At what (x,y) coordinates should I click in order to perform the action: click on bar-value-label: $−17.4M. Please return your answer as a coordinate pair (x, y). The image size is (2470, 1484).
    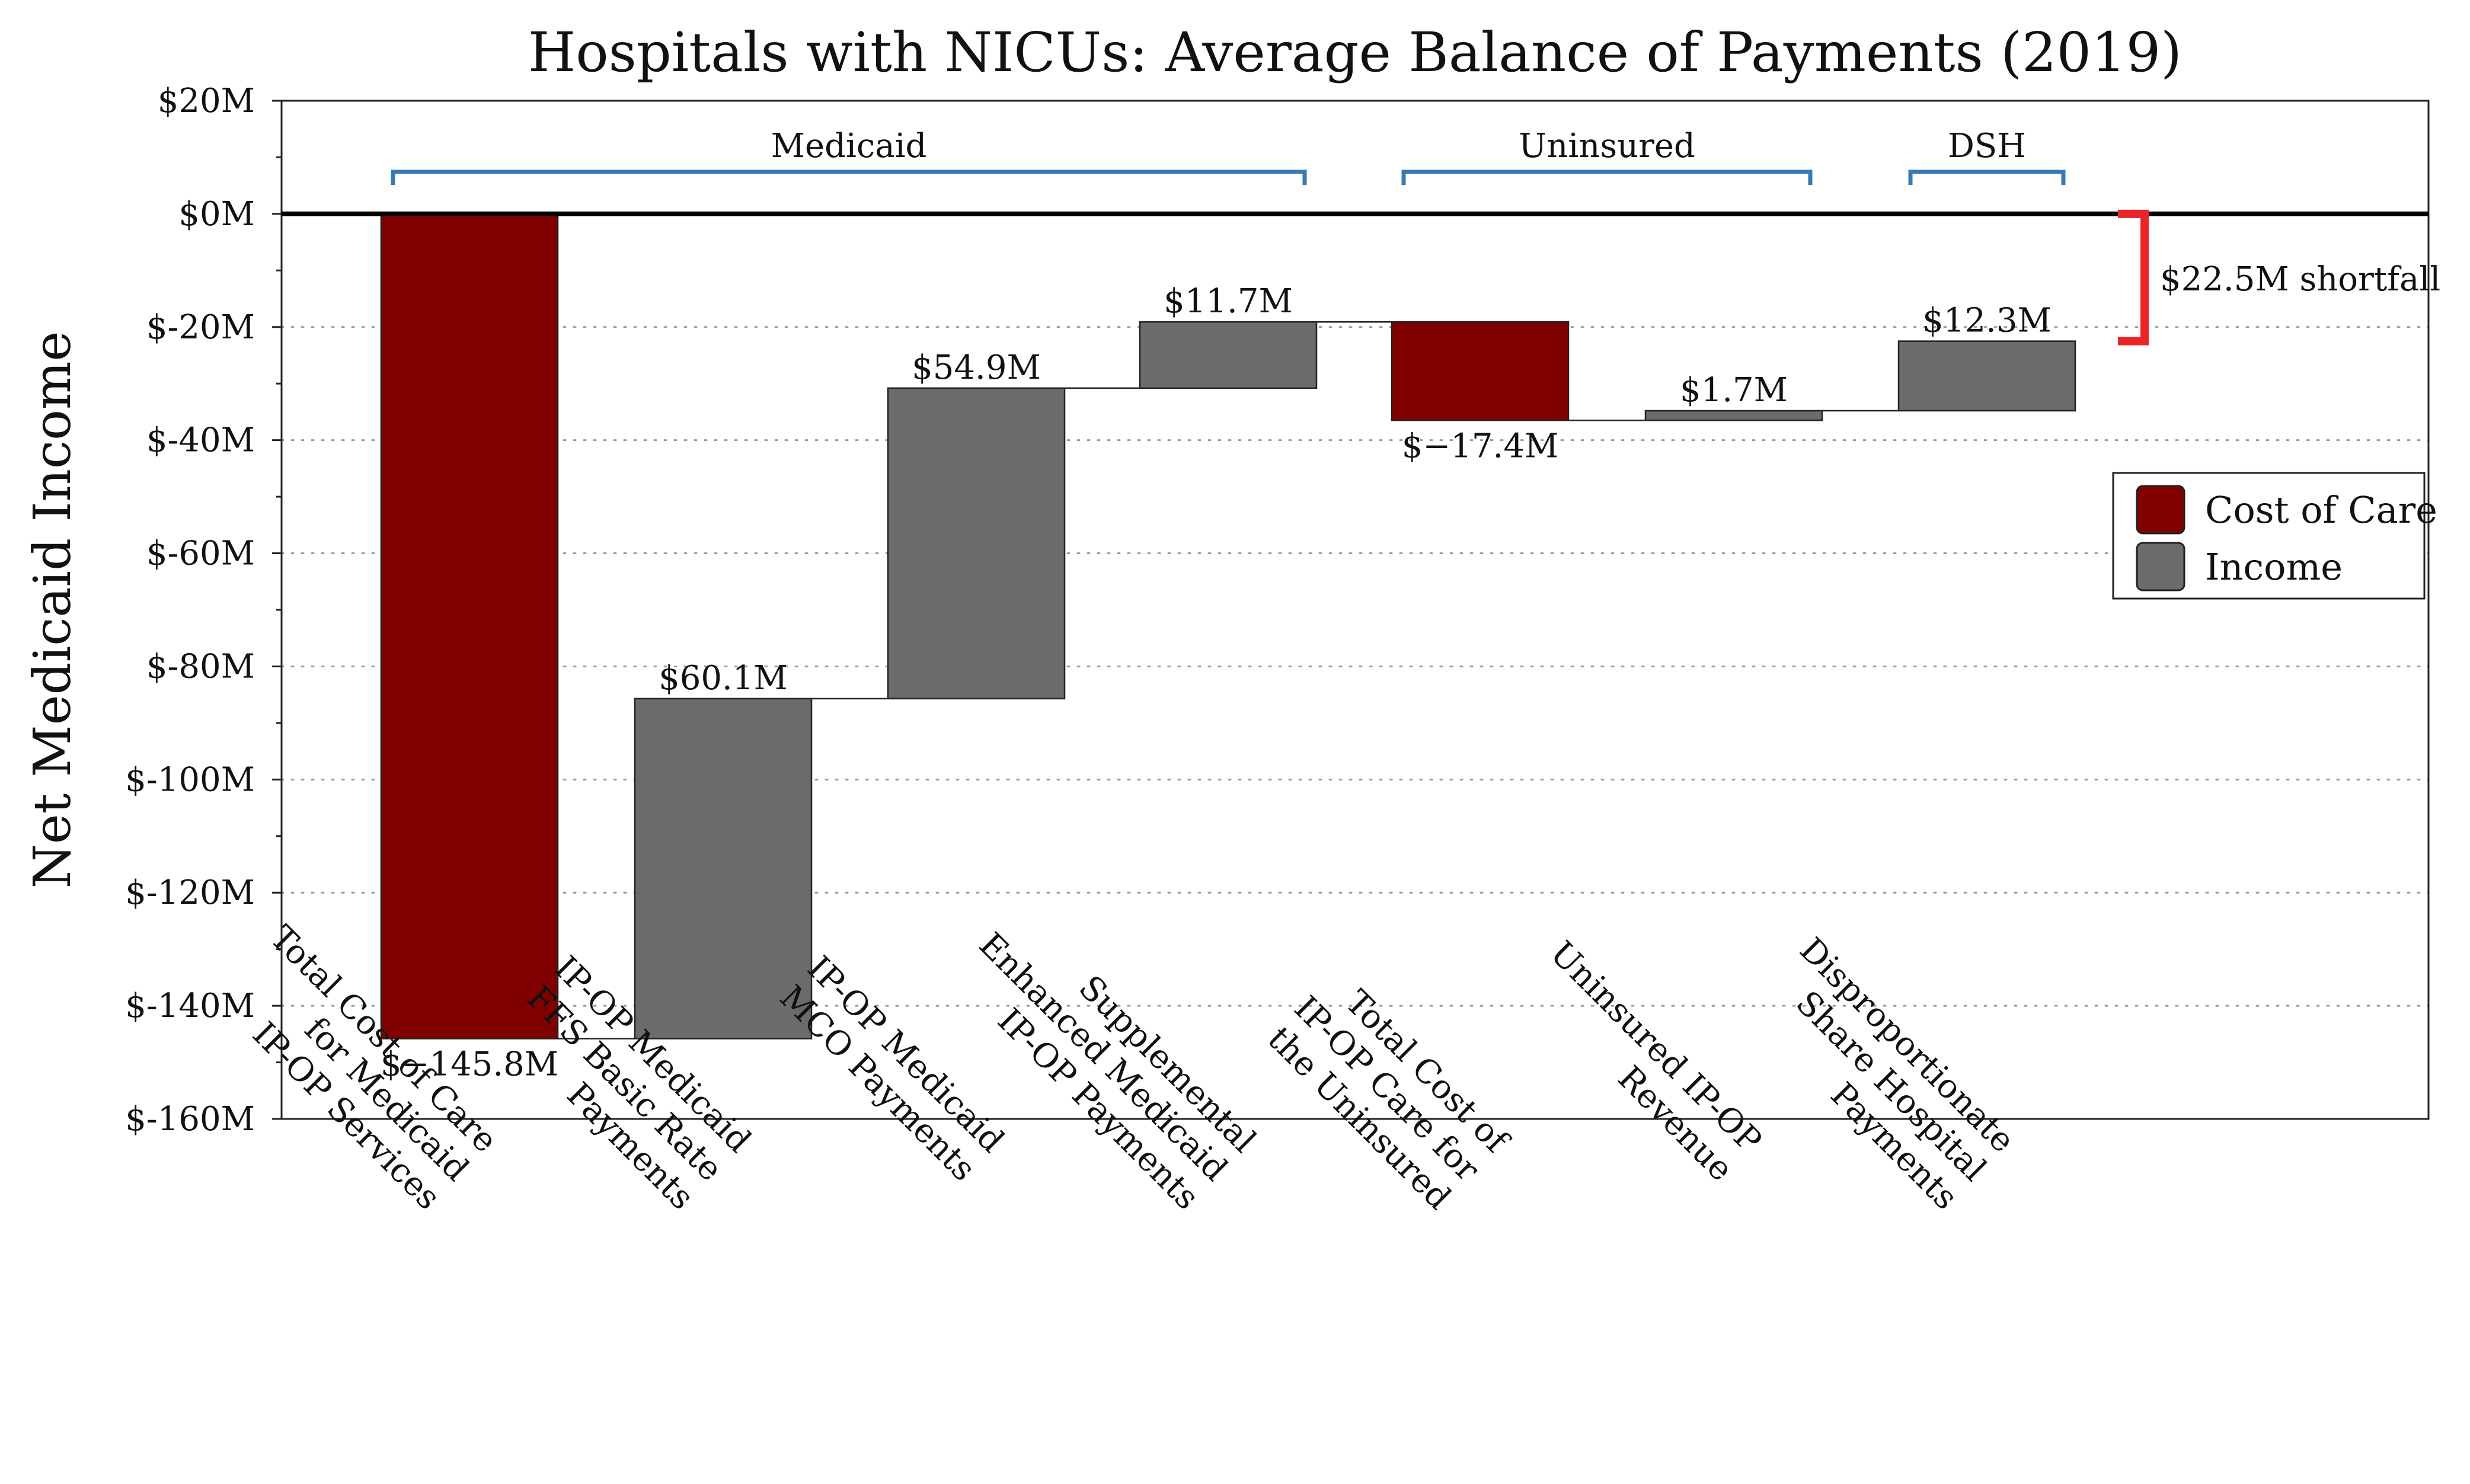
    Looking at the image, I should click on (1480, 446).